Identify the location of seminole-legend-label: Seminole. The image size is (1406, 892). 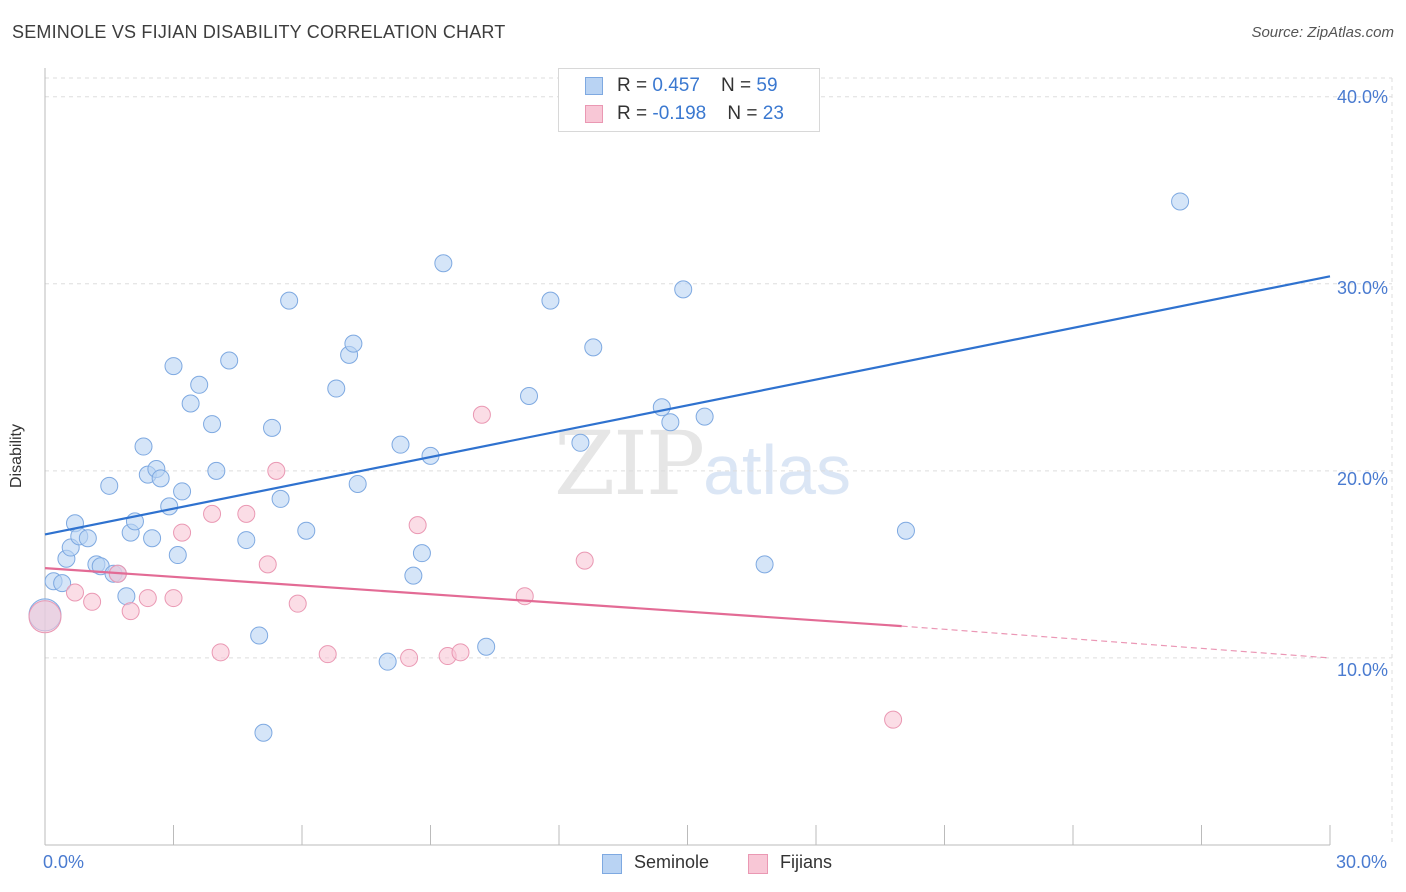
(672, 862).